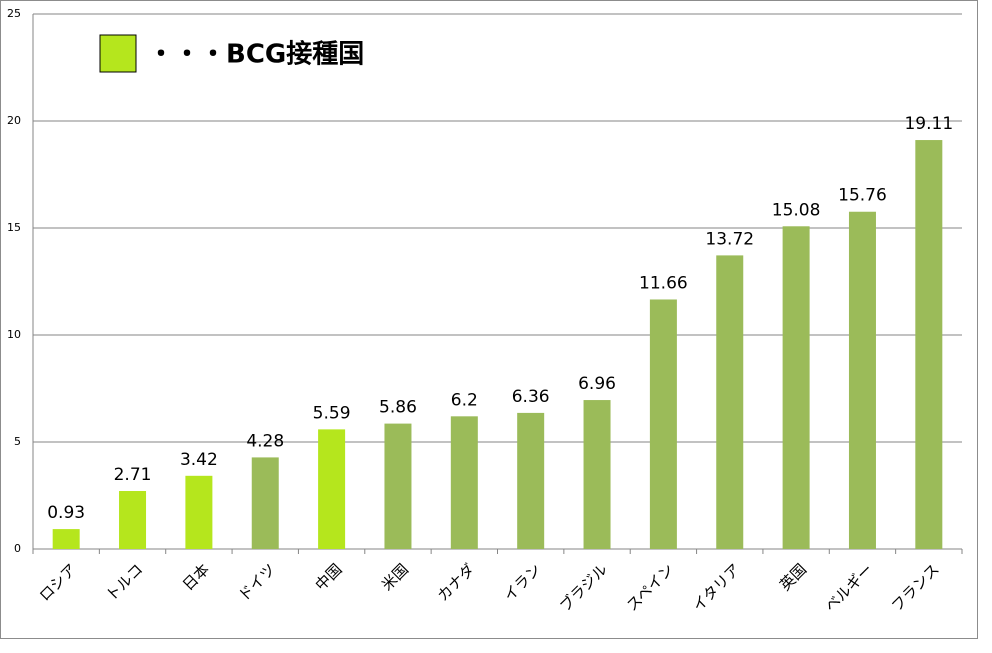  I want to click on data-label: 6.36, so click(531, 397).